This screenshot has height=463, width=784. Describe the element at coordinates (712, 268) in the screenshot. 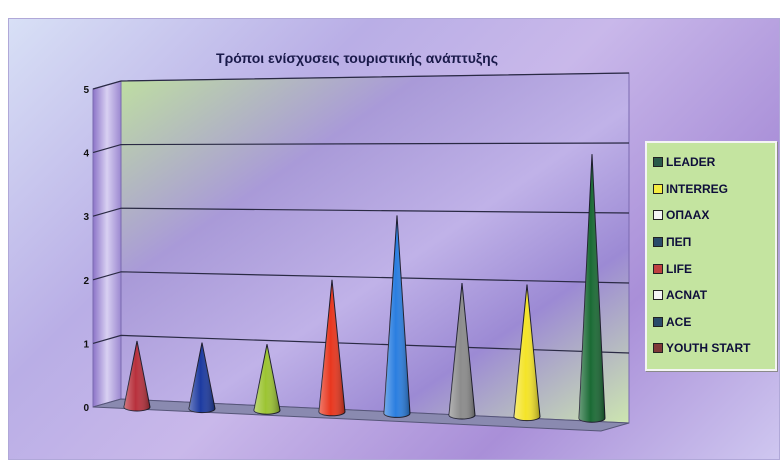

I see `legend-item: LIFE` at that location.